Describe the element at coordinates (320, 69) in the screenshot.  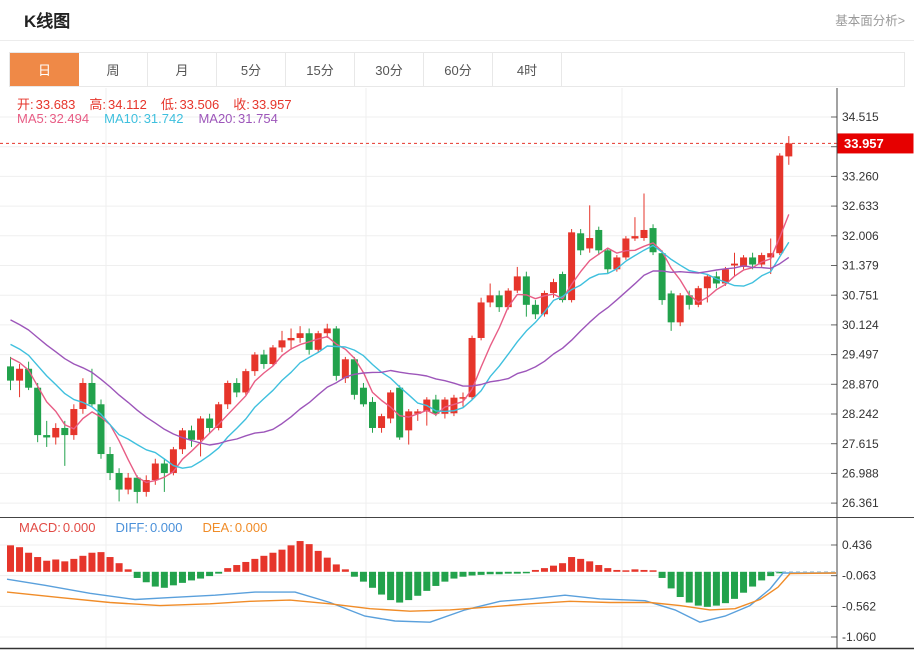
I see `tab-15min: 15分` at that location.